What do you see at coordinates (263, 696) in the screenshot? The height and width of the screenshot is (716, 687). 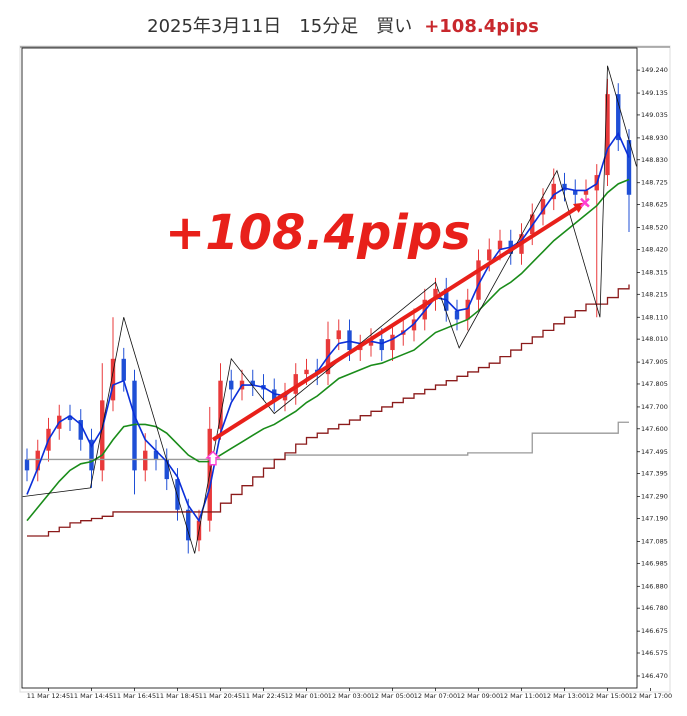 I see `x-tick-label: 11 Mar 22:45` at bounding box center [263, 696].